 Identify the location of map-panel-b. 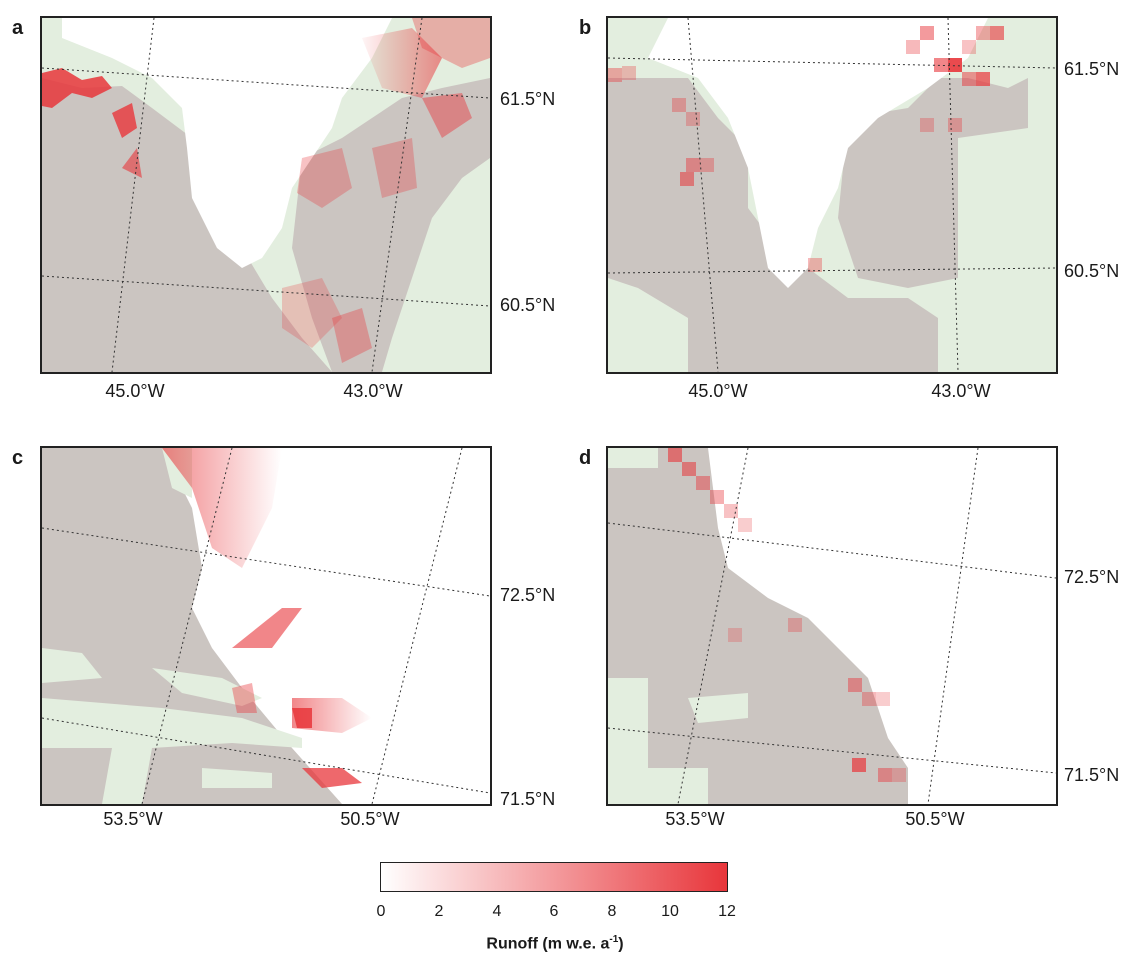
(832, 195).